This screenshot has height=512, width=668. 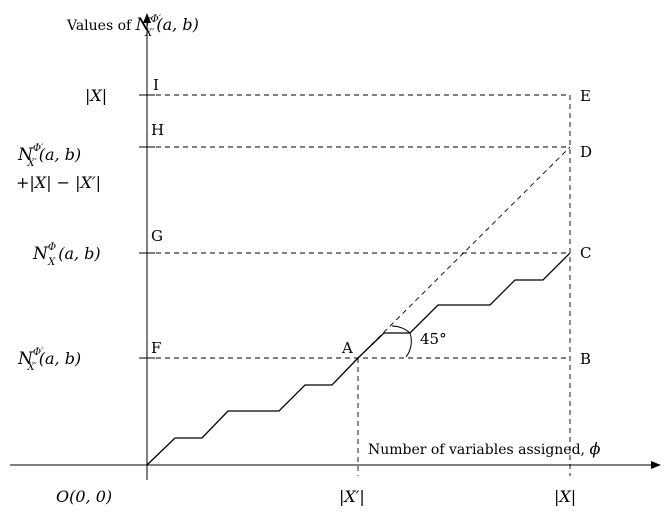 I want to click on y-tick-label-abs-x: |X|, so click(x=96, y=95).